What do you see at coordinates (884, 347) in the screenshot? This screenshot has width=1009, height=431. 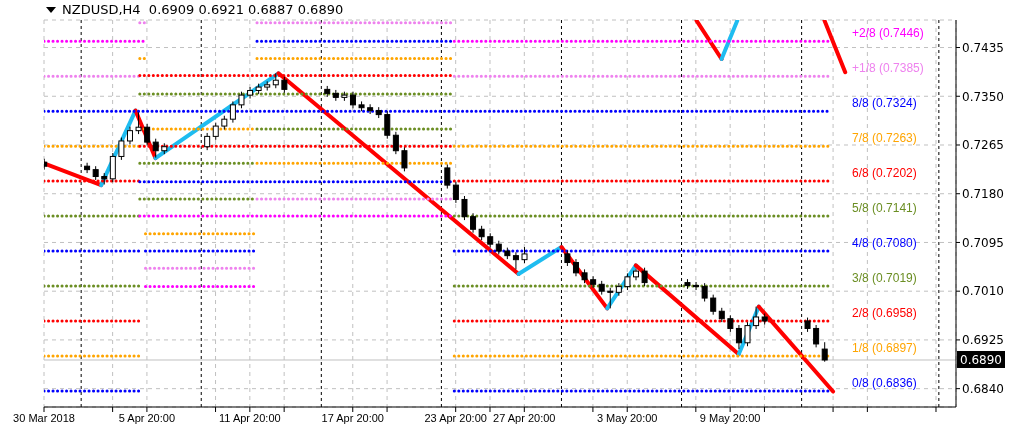 I see `text: 1/8 (0.6897)` at bounding box center [884, 347].